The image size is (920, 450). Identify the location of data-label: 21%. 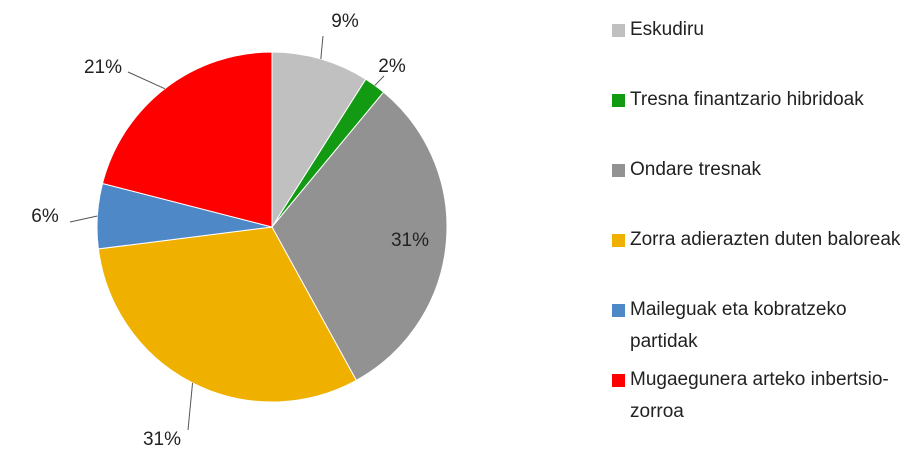
(103, 67).